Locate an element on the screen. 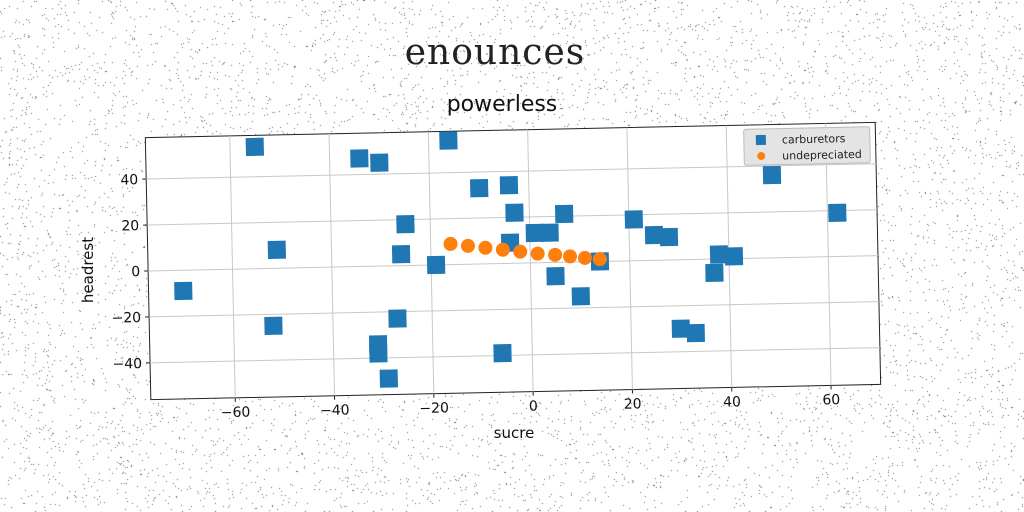 This screenshot has width=1024, height=512. y-tick-label: −40 is located at coordinates (127, 364).